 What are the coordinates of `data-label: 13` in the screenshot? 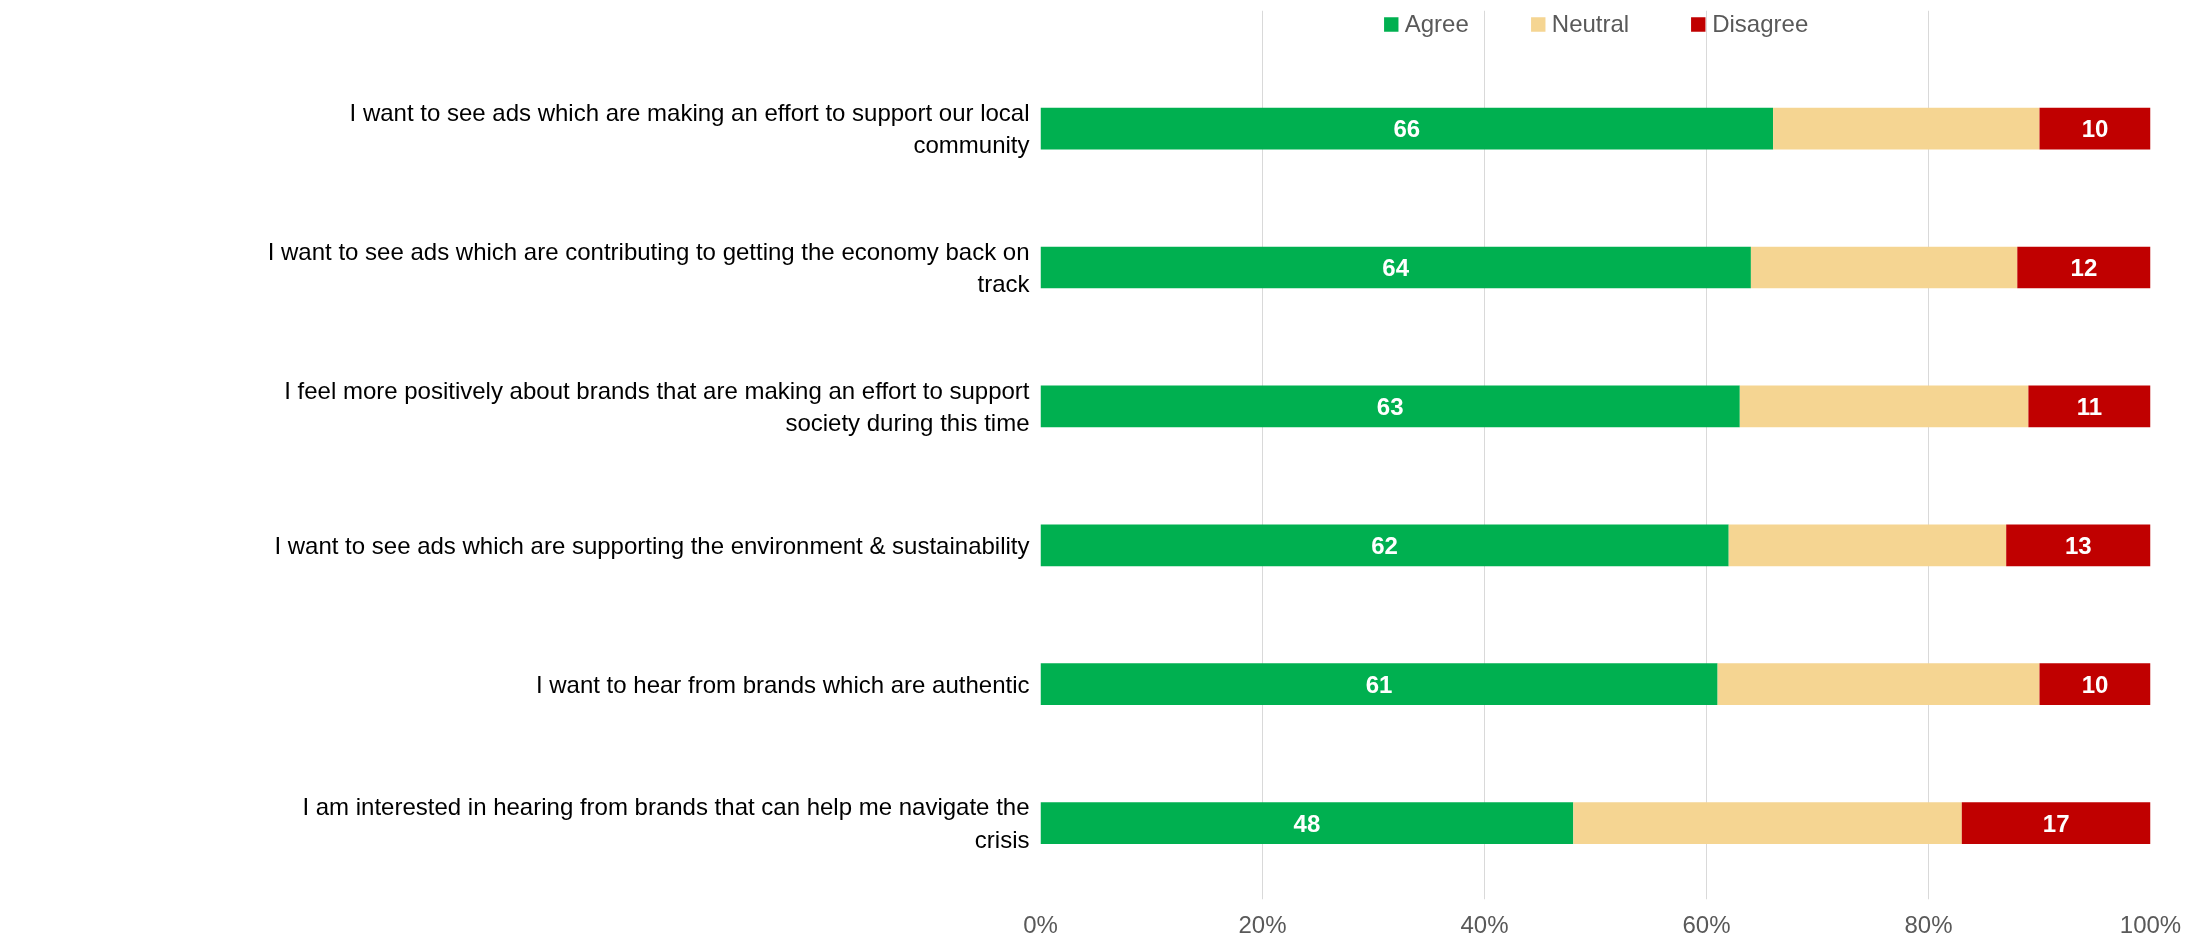 It's located at (2078, 545).